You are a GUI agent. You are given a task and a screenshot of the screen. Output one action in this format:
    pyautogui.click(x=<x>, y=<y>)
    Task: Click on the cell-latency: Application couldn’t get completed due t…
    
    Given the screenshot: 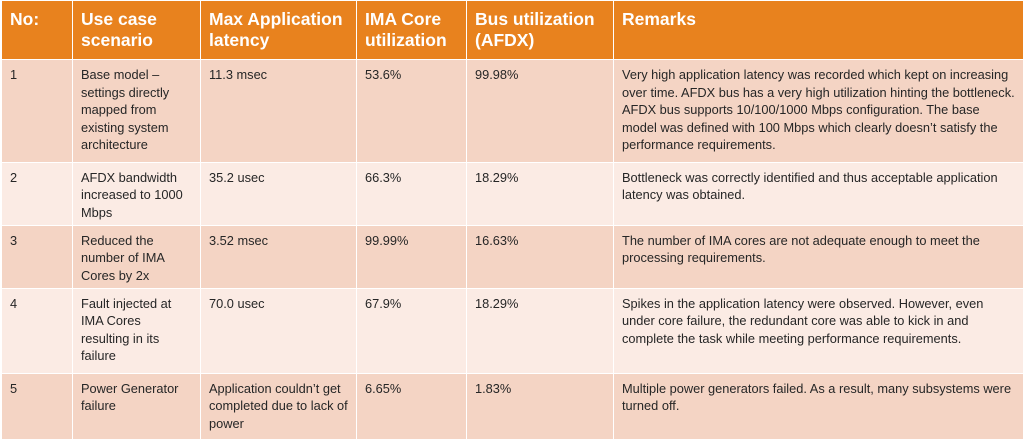 What is the action you would take?
    pyautogui.click(x=278, y=406)
    